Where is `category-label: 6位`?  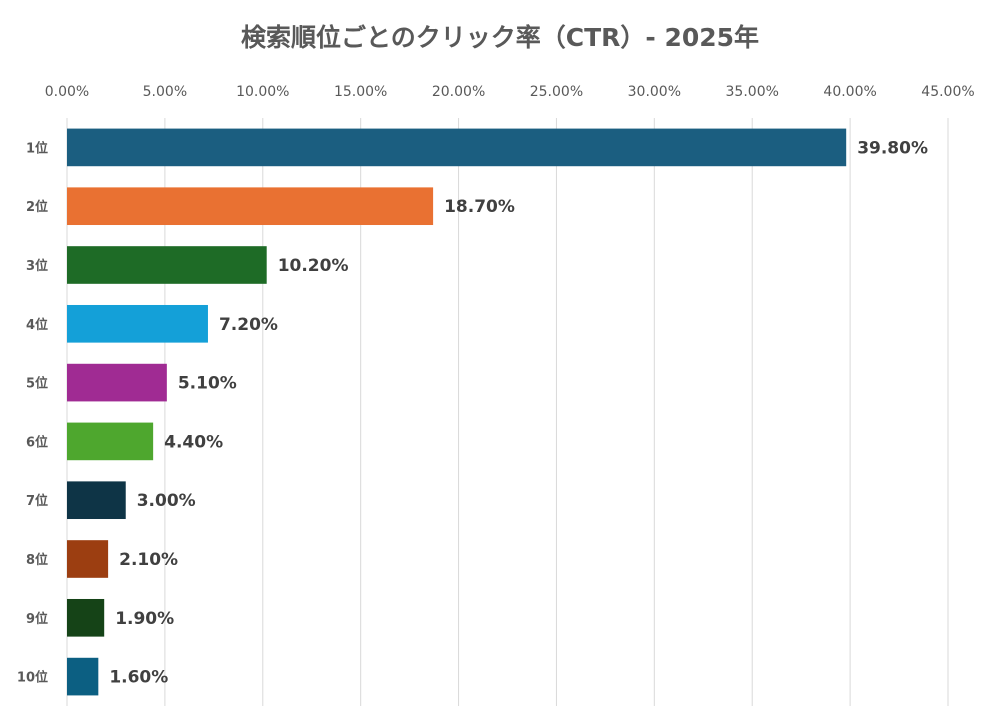 category-label: 6位 is located at coordinates (37, 442).